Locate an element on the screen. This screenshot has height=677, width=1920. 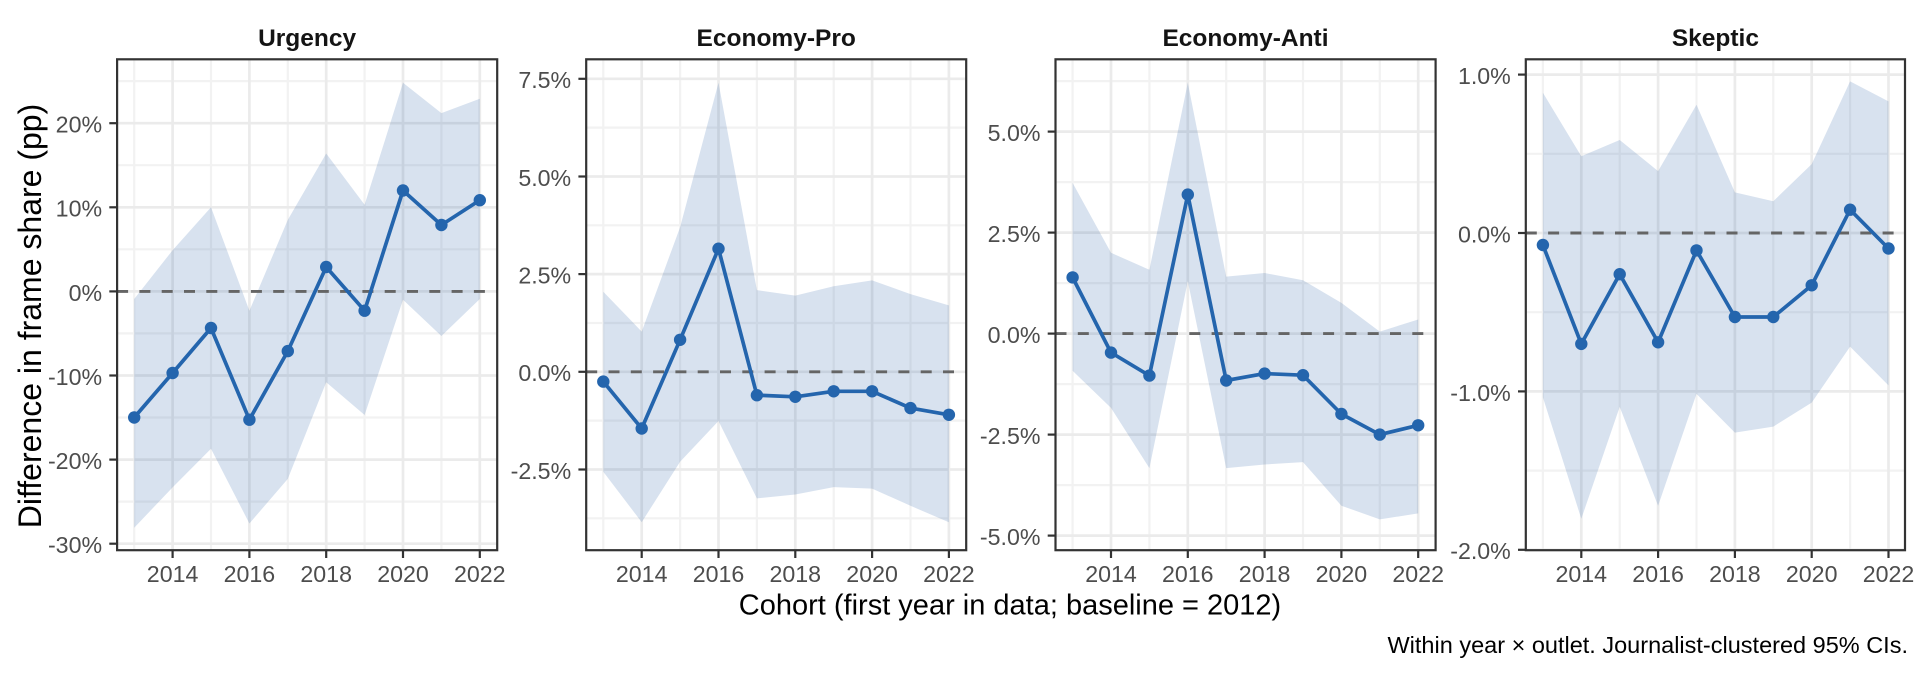
svg-text: -30% is located at coordinates (75, 545).